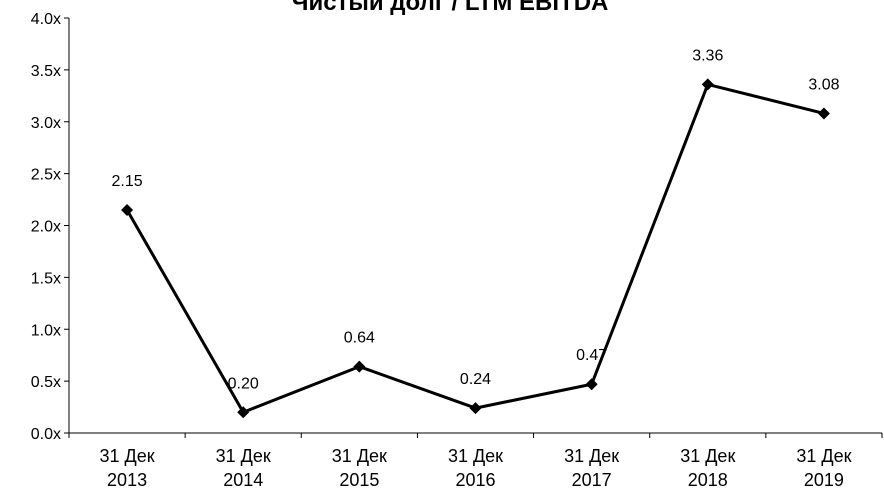  What do you see at coordinates (823, 468) in the screenshot?
I see `x-tick-label: 31 Дек 2019` at bounding box center [823, 468].